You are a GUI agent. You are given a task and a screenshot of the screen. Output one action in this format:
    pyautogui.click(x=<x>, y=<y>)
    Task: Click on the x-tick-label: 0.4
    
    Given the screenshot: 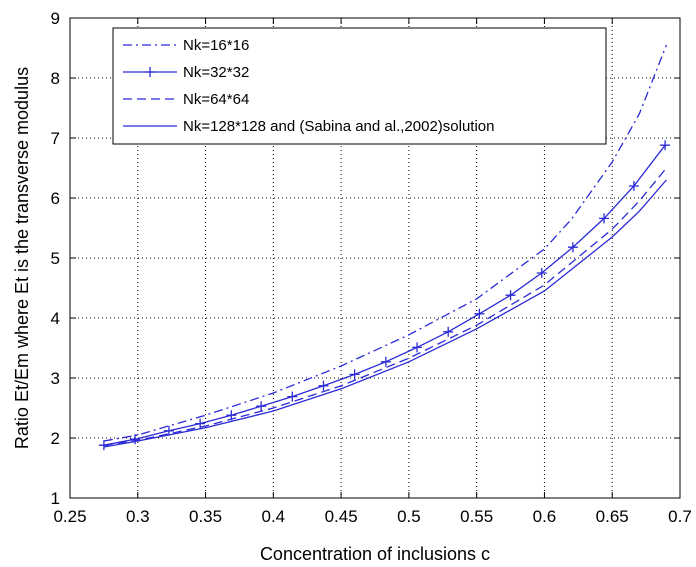 What is the action you would take?
    pyautogui.click(x=274, y=516)
    